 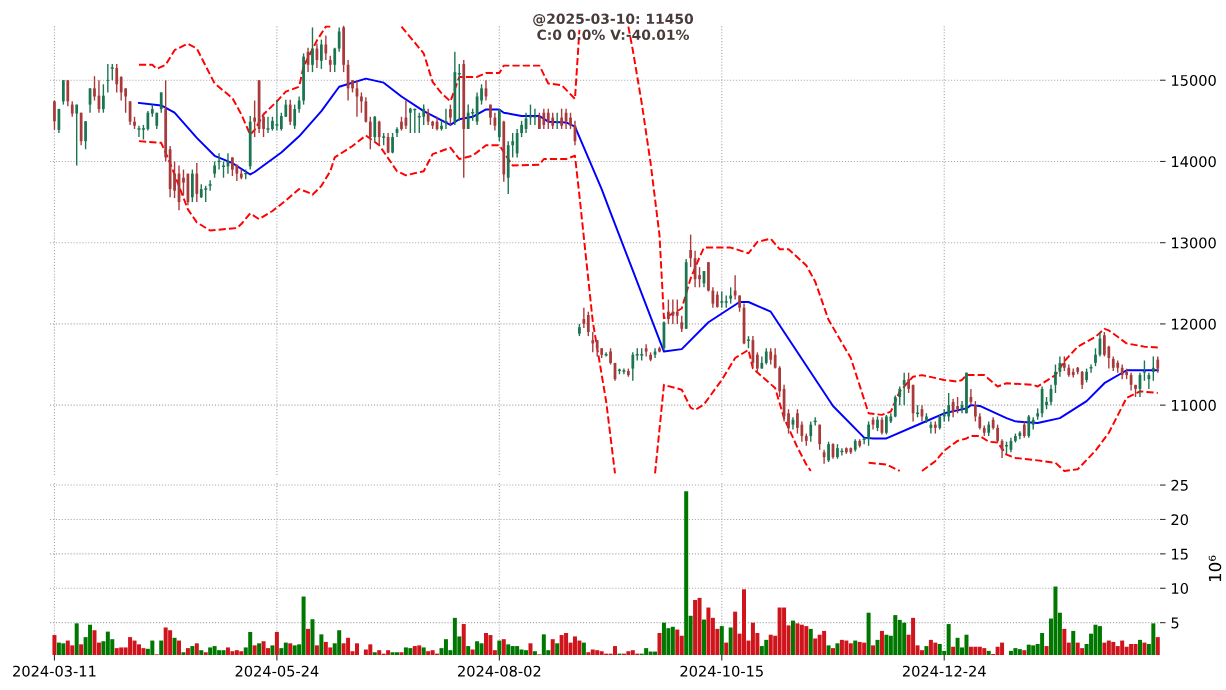 I want to click on y-tick-label: 11000, so click(x=1194, y=405).